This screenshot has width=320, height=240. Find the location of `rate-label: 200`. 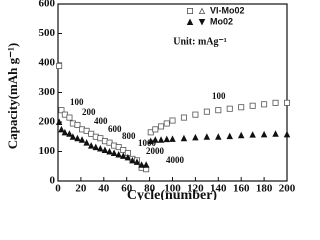

rate-label: 200 is located at coordinates (89, 112).